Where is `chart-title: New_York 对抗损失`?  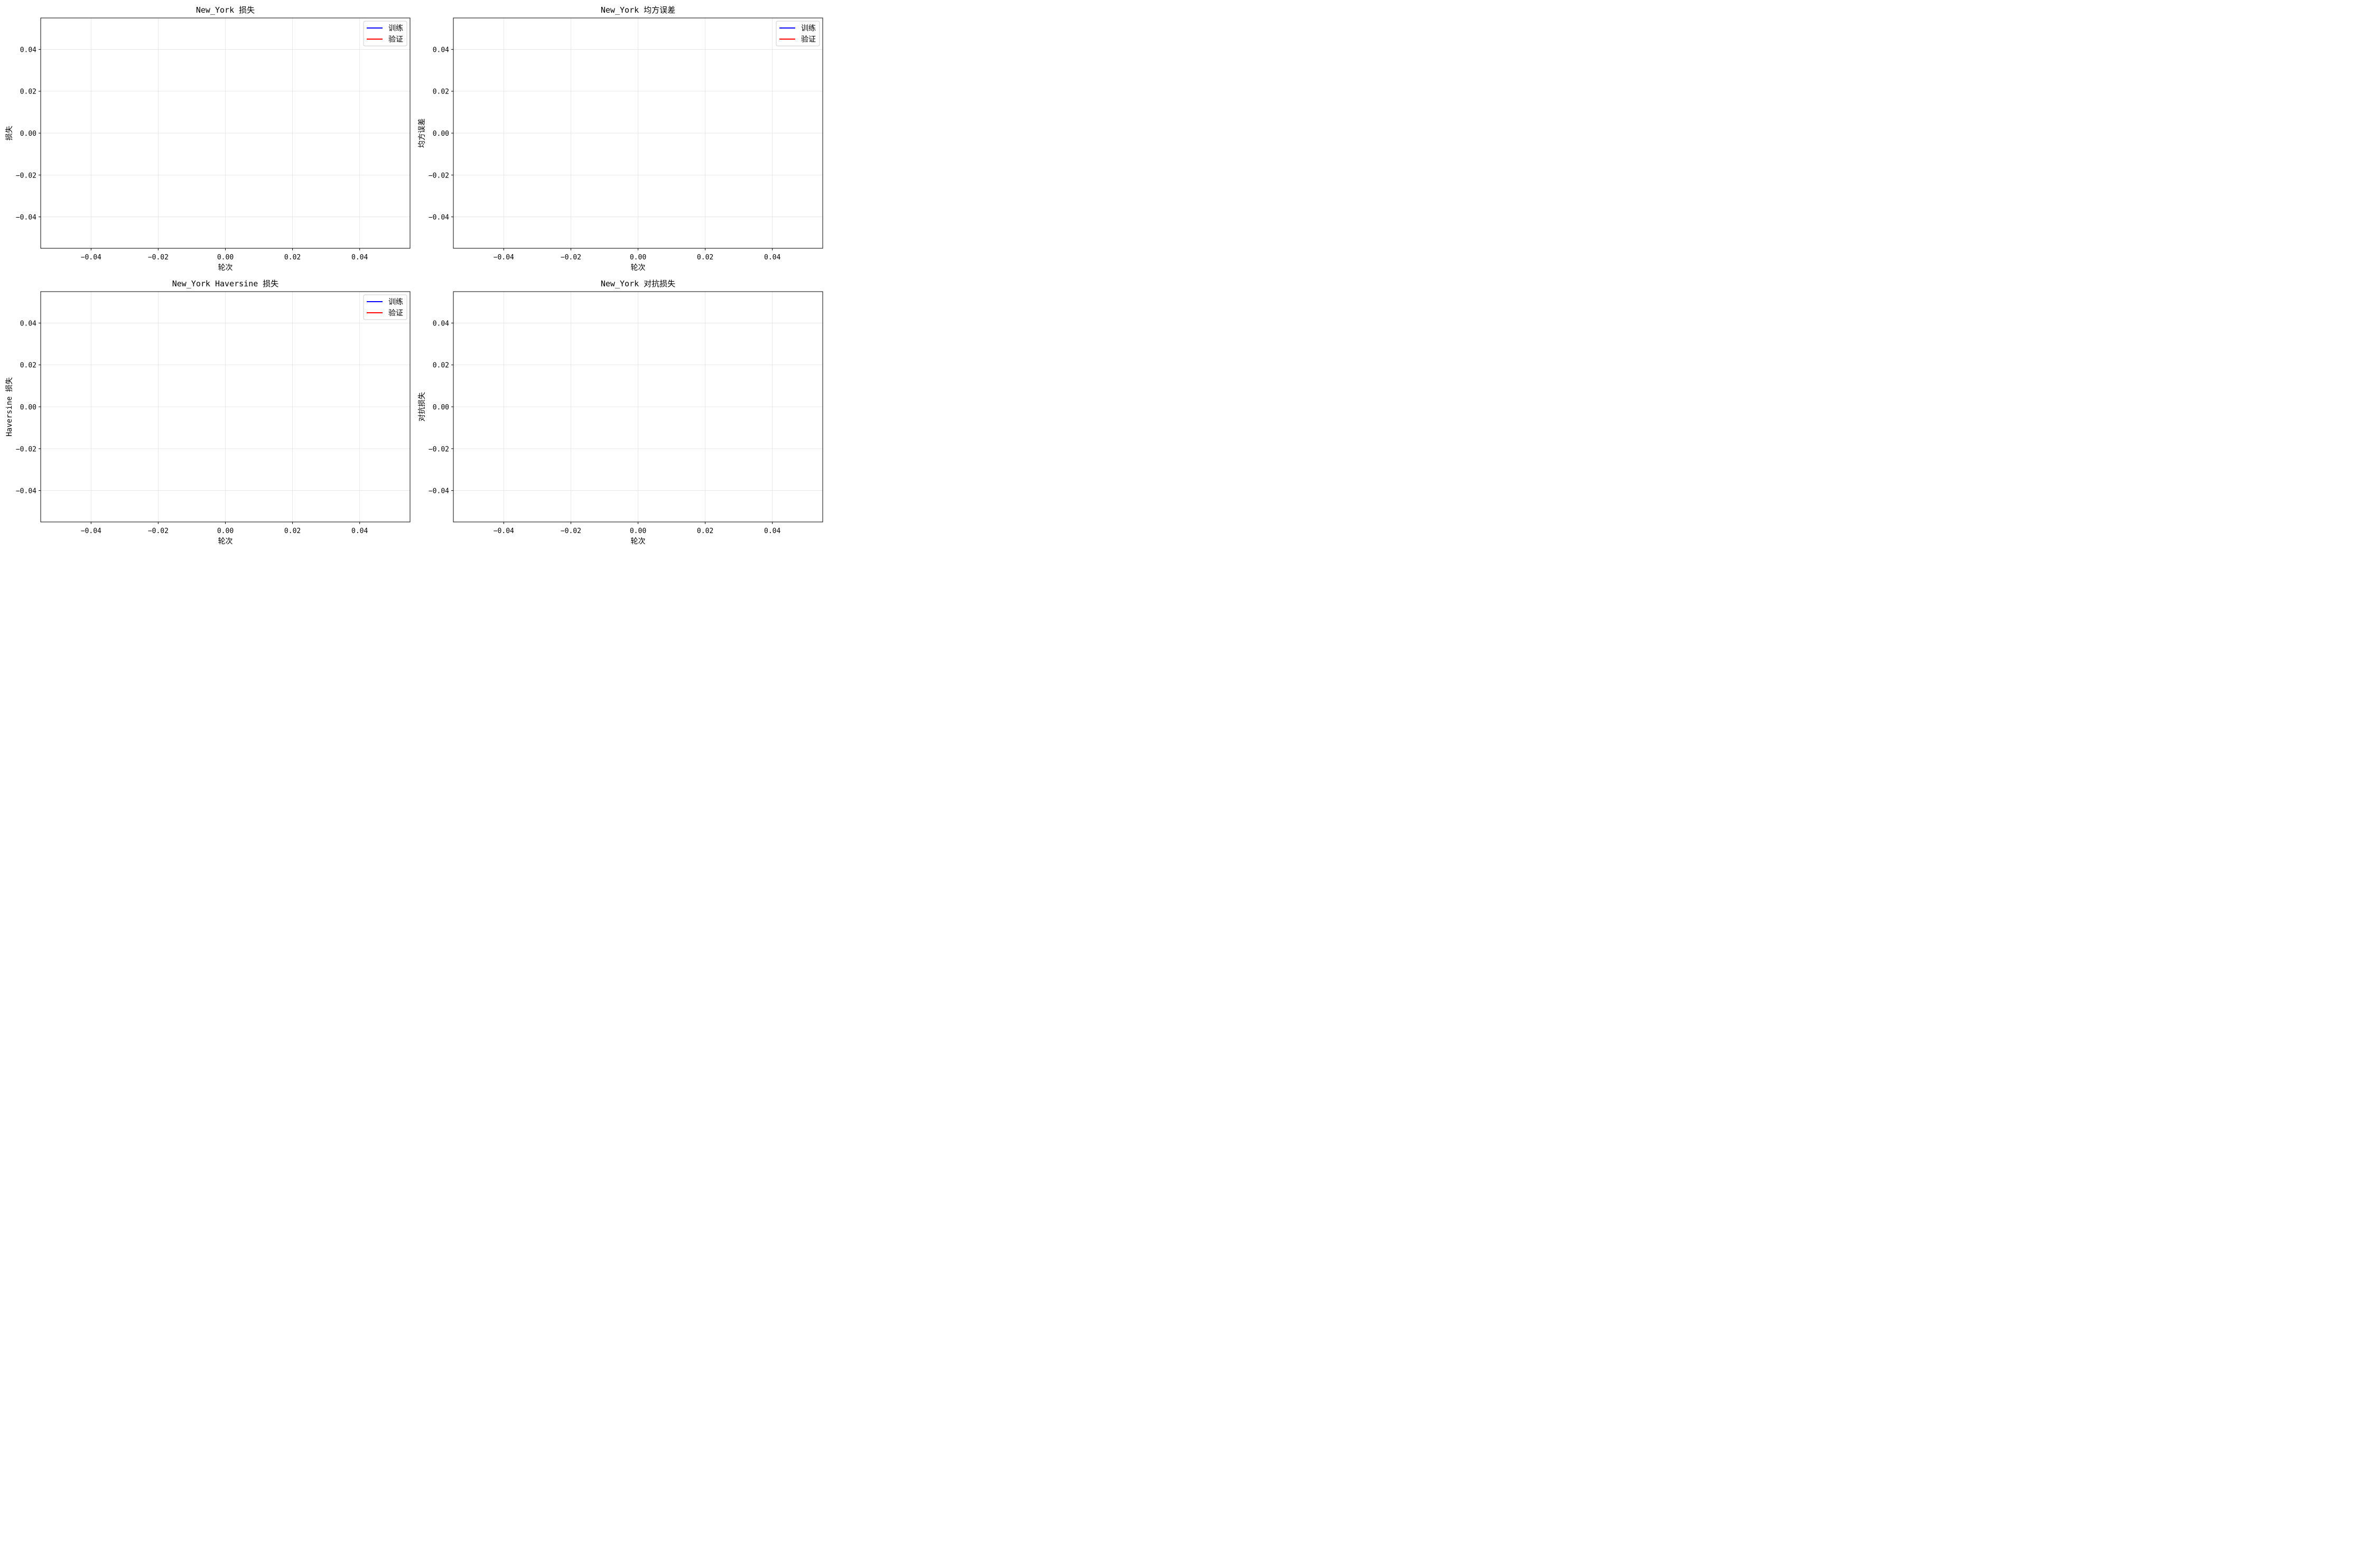
chart-title: New_York 对抗损失 is located at coordinates (638, 283).